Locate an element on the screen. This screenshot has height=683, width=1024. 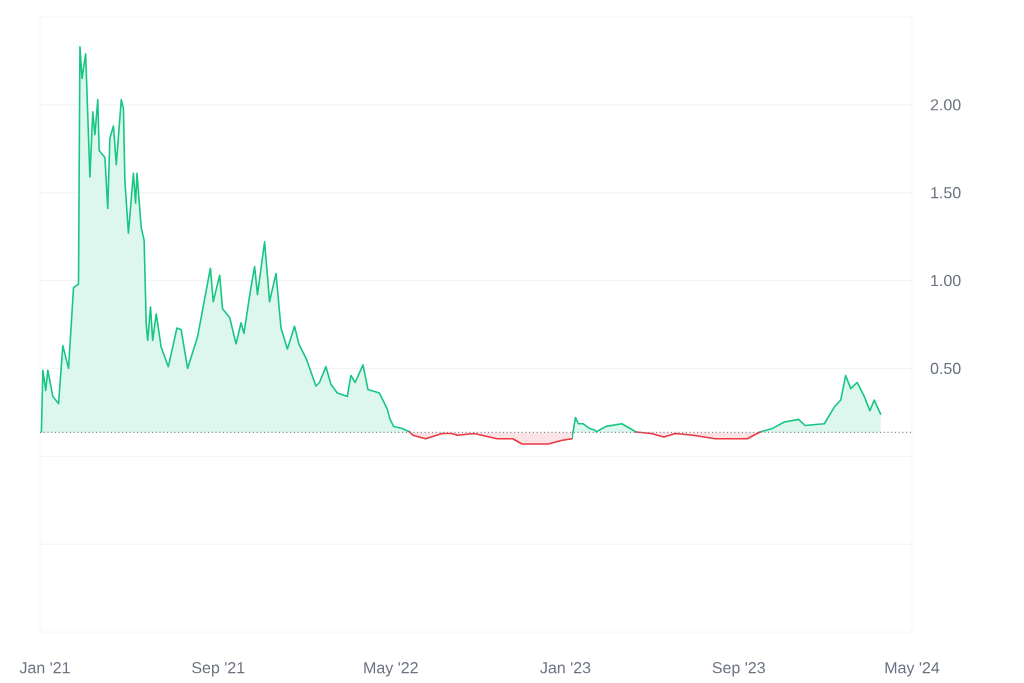
x-tick-label: Jan '21 is located at coordinates (44, 668).